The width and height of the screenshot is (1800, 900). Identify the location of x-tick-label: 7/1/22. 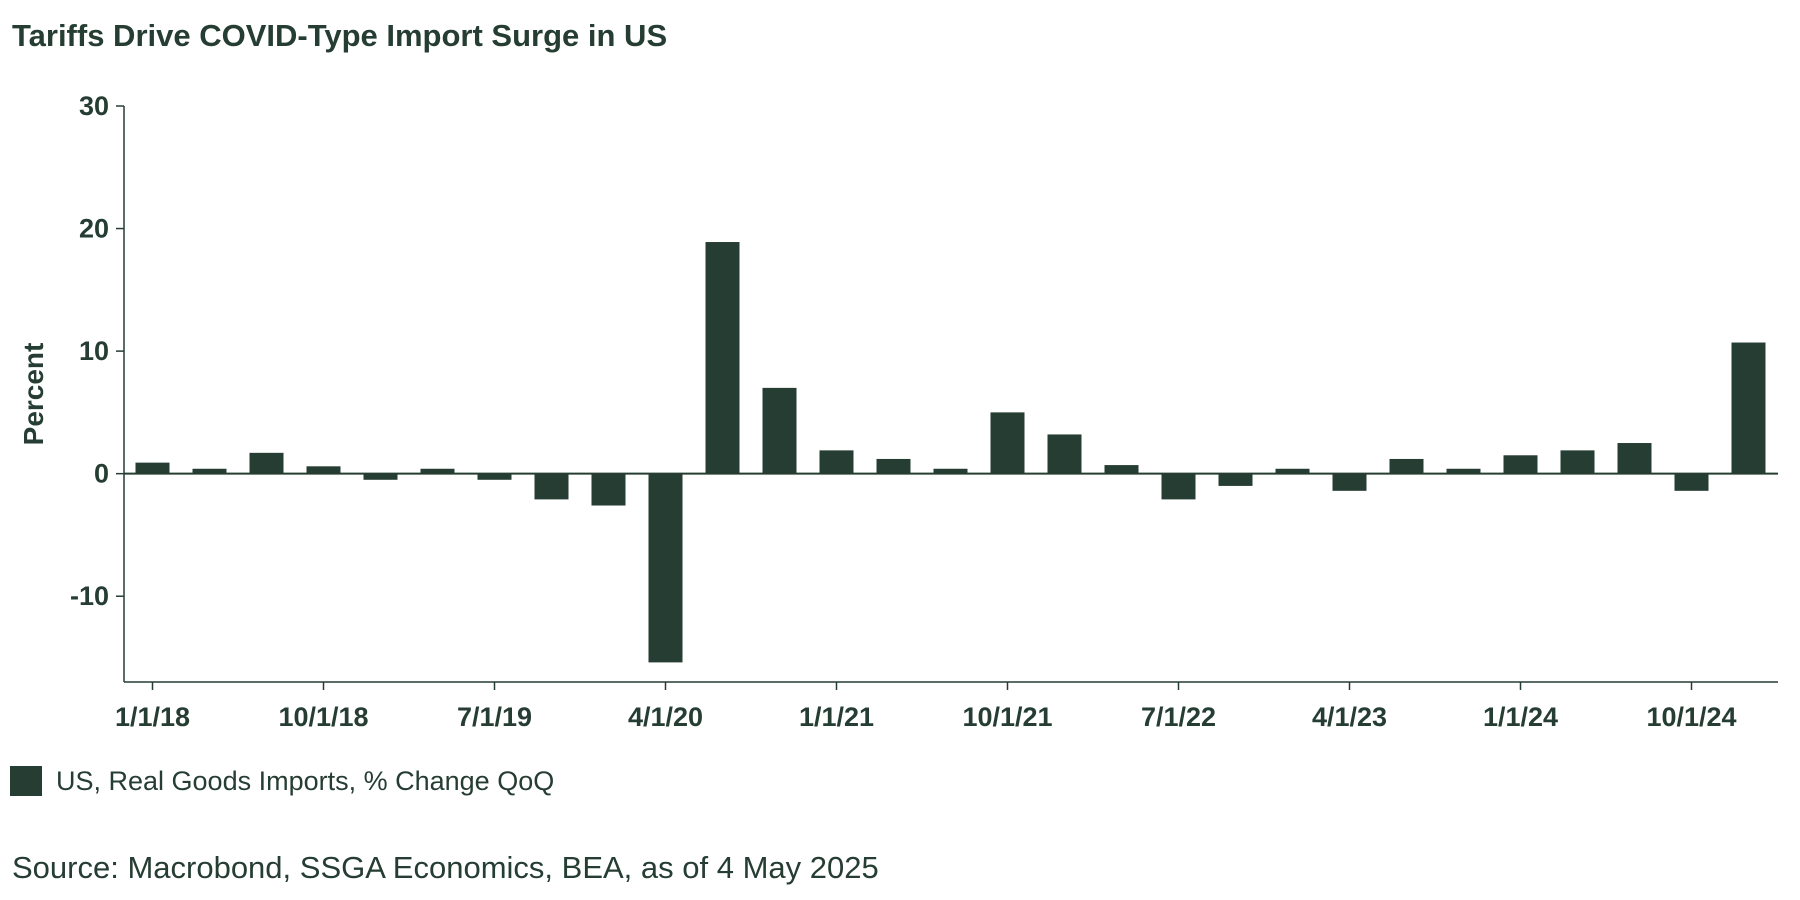
(1178, 717).